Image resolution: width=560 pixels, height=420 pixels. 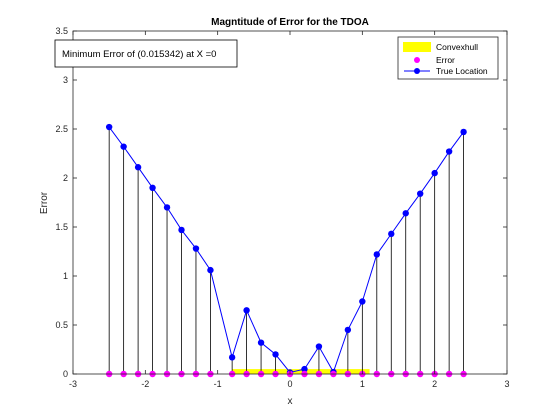 I want to click on y-tick-label: 0, so click(x=65, y=374).